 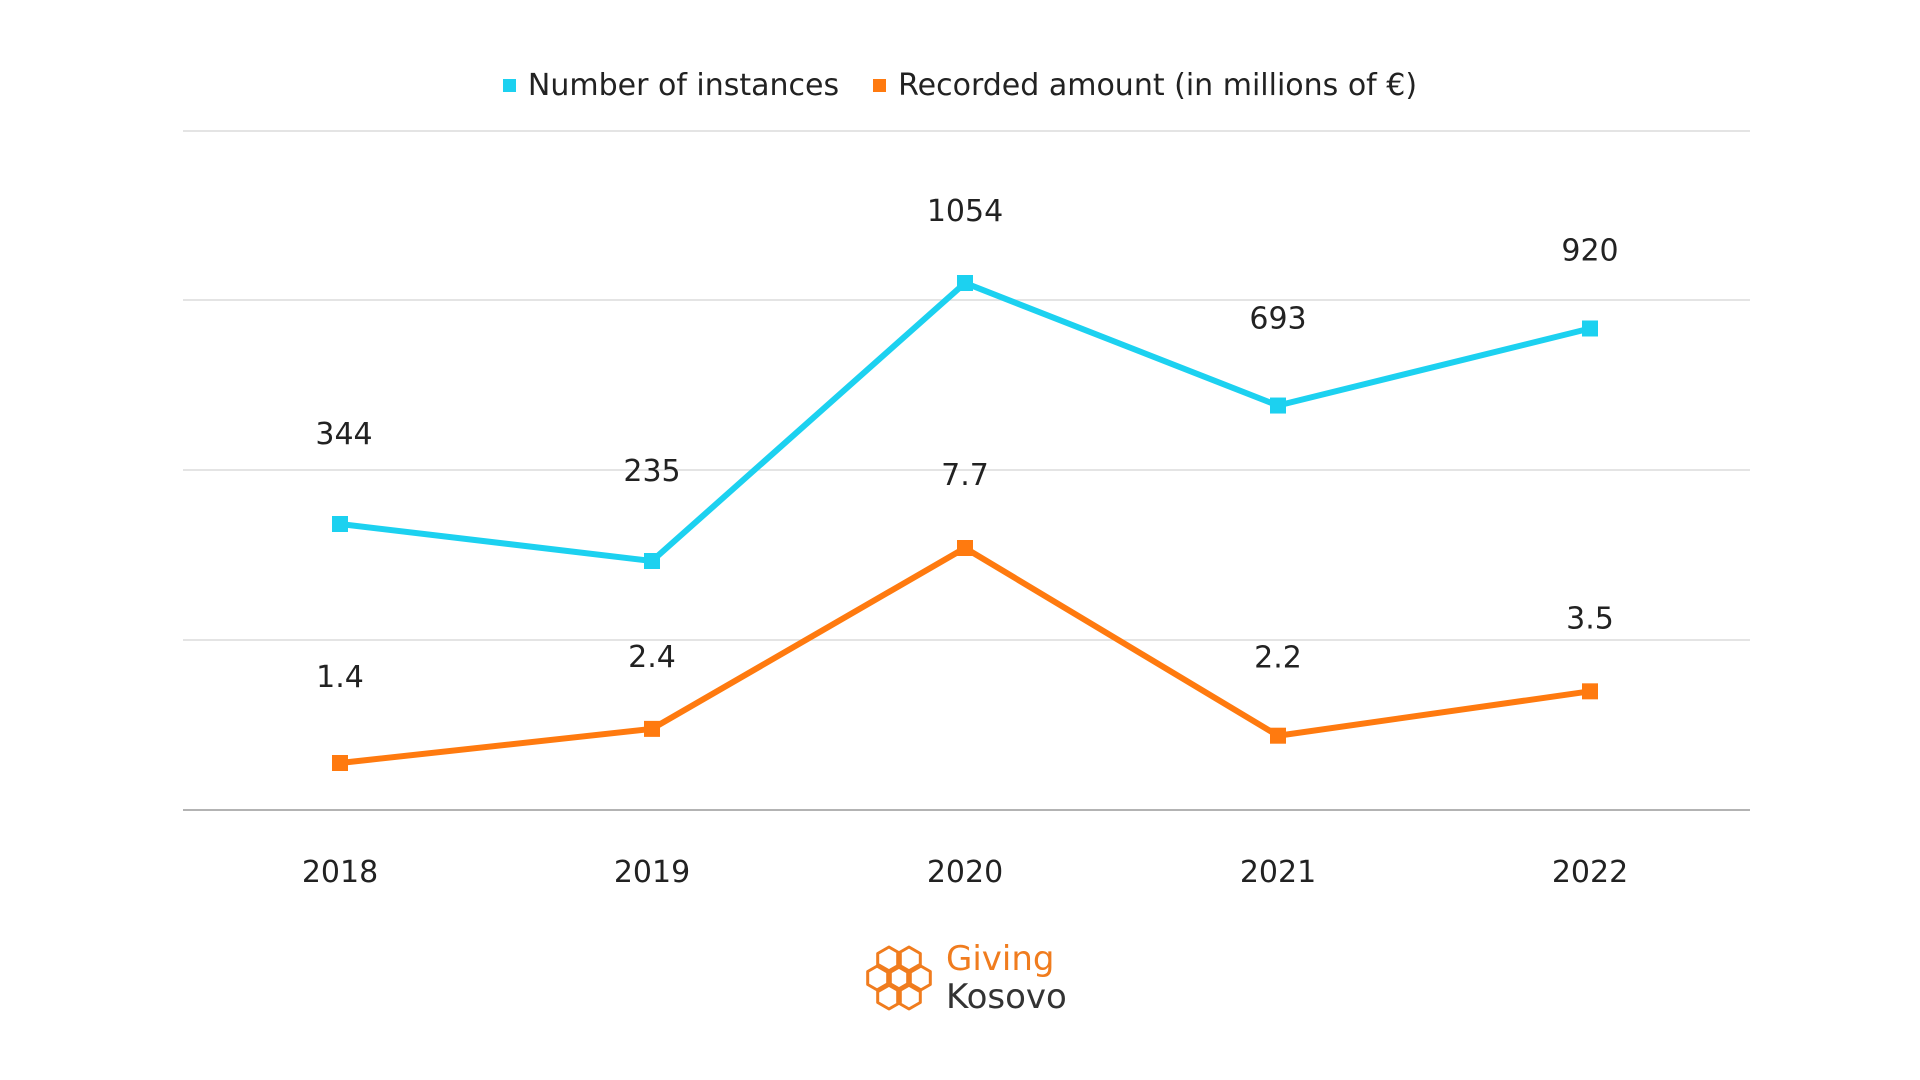 What do you see at coordinates (1277, 319) in the screenshot?
I see `data-label-0-3: 693` at bounding box center [1277, 319].